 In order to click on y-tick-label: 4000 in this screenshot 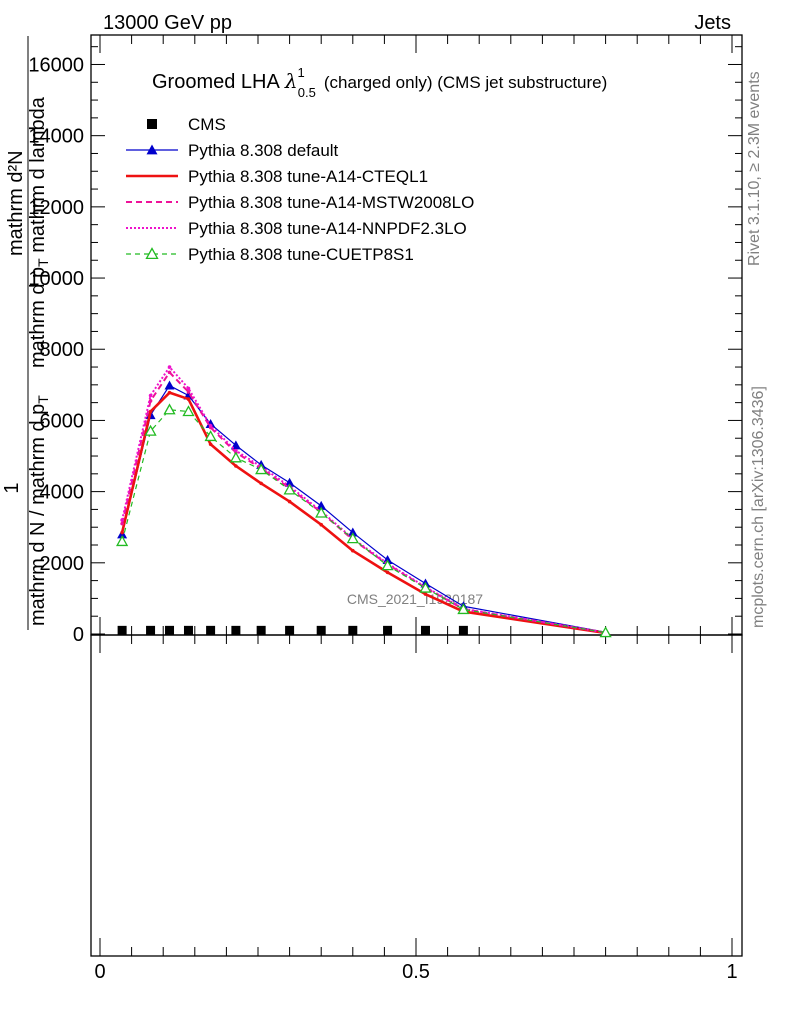, I will do `click(62, 493)`.